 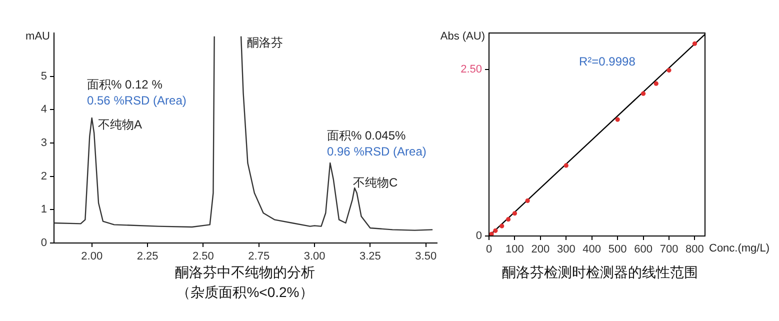 What do you see at coordinates (315, 256) in the screenshot?
I see `x-tick-label: 3.00` at bounding box center [315, 256].